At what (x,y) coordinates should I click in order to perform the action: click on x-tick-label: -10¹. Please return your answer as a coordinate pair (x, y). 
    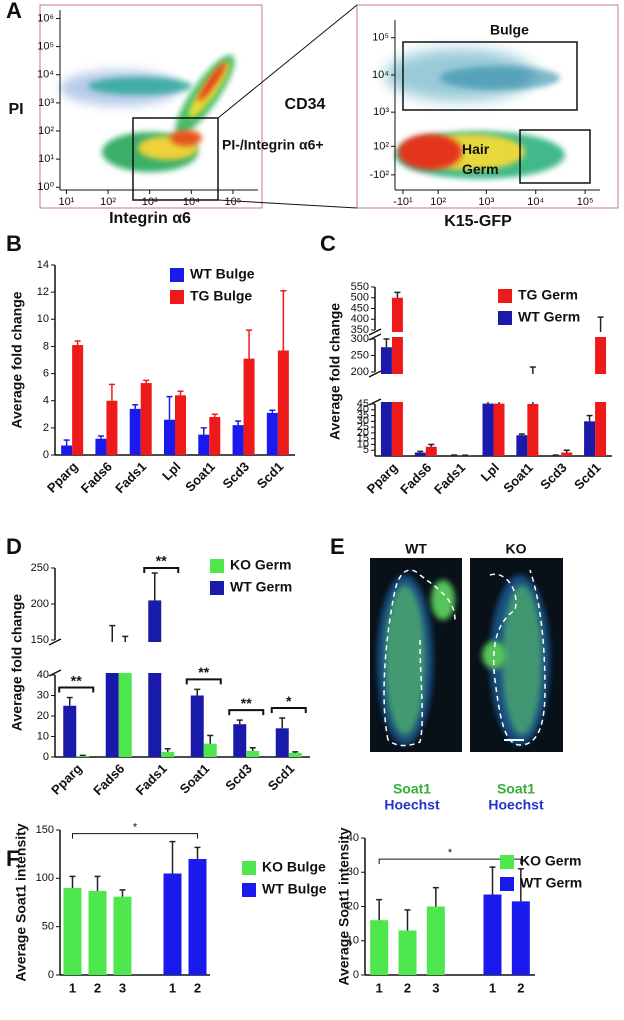
    Looking at the image, I should click on (403, 202).